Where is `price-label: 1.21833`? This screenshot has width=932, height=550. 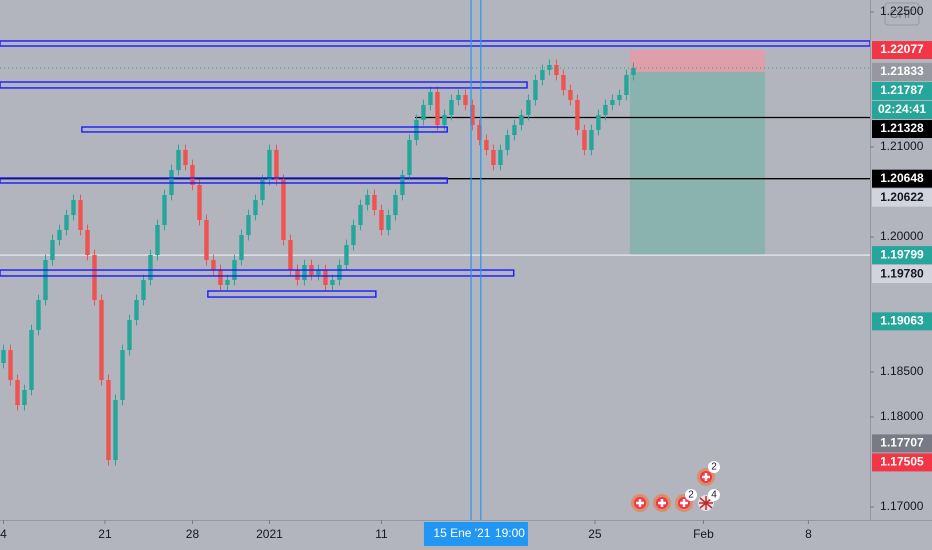 price-label: 1.21833 is located at coordinates (902, 71).